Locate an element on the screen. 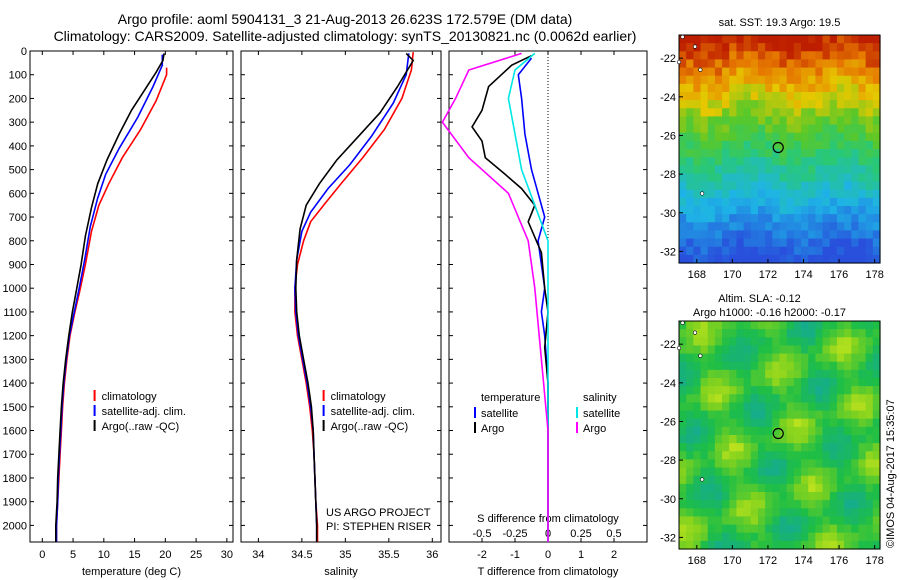 The width and height of the screenshot is (900, 580). depth-tick-label: 1900 is located at coordinates (15, 503).